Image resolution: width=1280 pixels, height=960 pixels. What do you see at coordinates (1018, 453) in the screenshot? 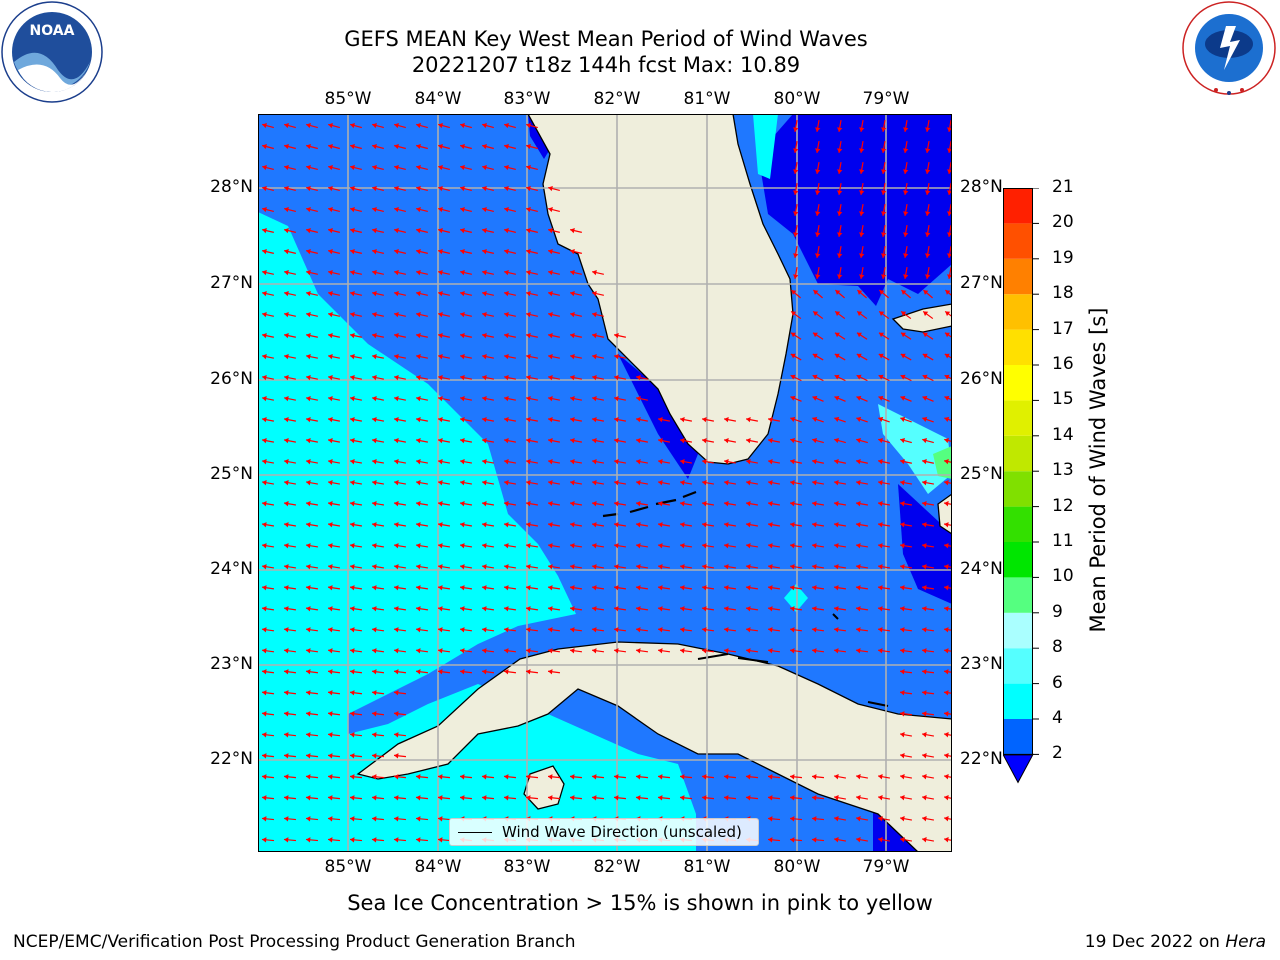
I see `colorbar-cell` at bounding box center [1018, 453].